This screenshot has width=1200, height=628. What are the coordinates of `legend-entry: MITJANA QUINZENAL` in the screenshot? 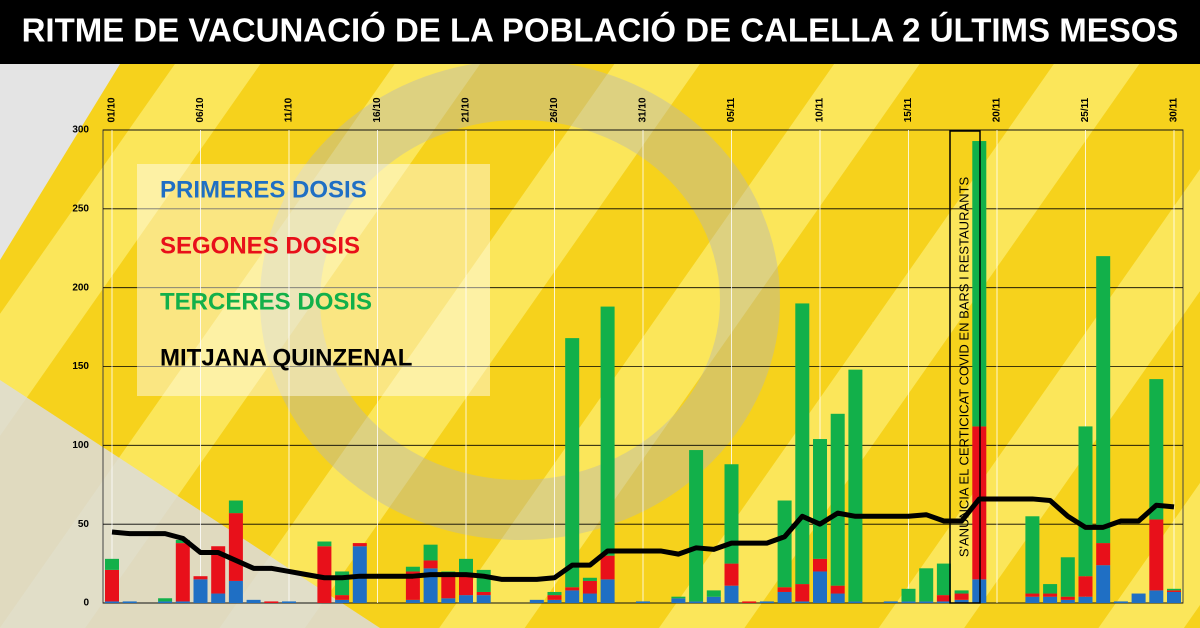 It's located at (286, 357).